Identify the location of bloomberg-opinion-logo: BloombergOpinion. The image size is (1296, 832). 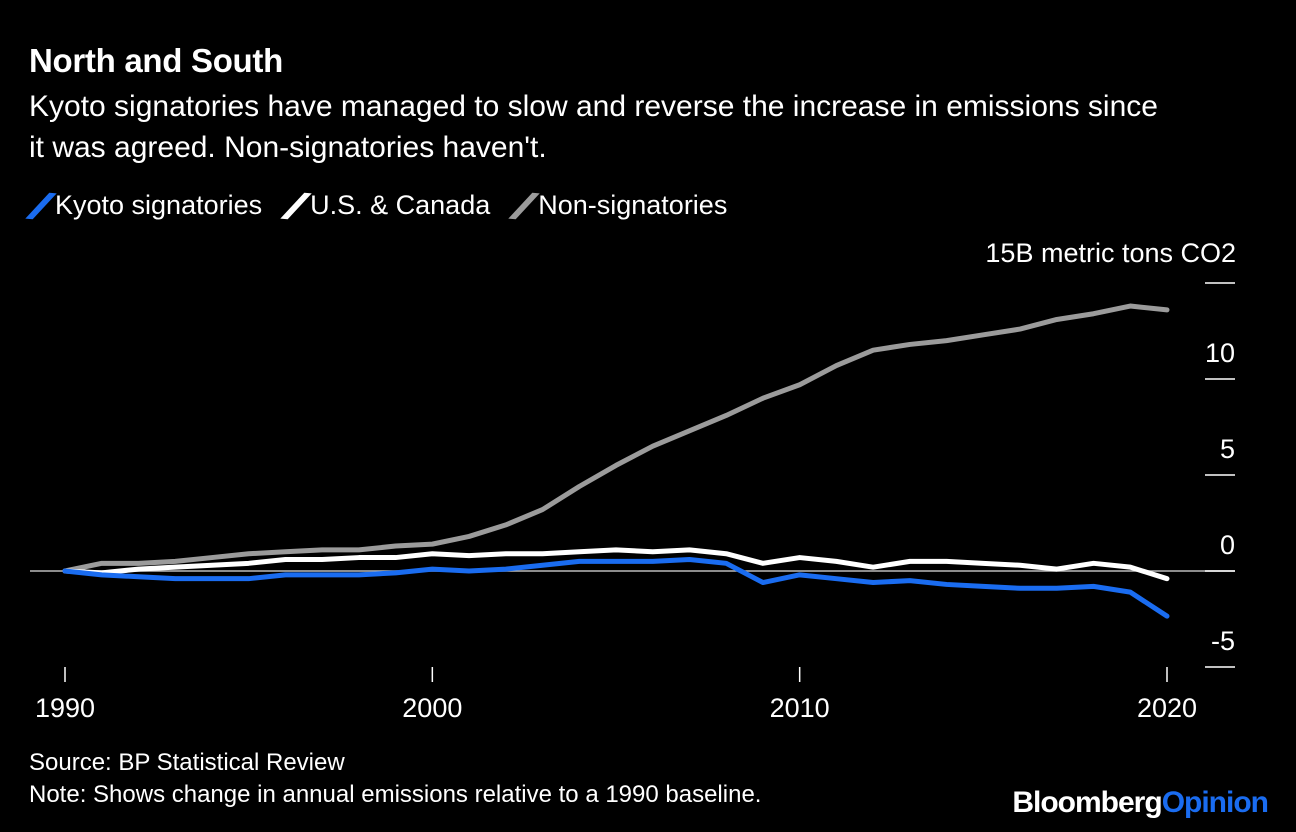
(1140, 802).